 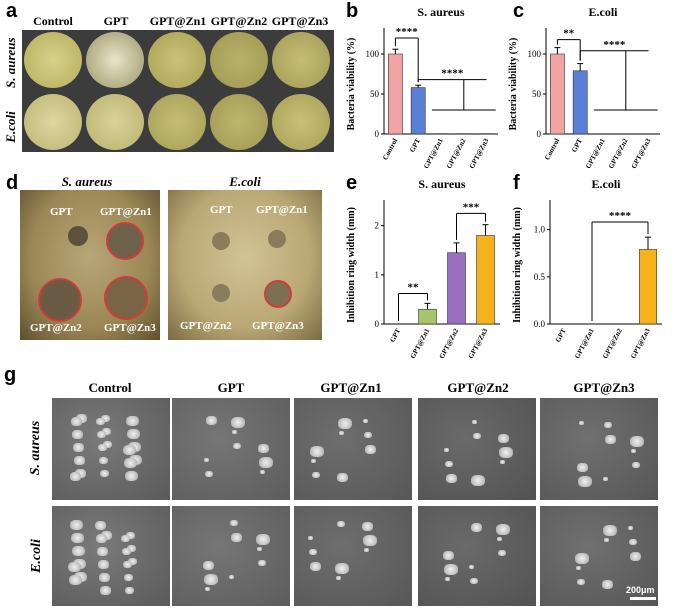 I want to click on panel-d-left-title: S. aureus, so click(x=87, y=181).